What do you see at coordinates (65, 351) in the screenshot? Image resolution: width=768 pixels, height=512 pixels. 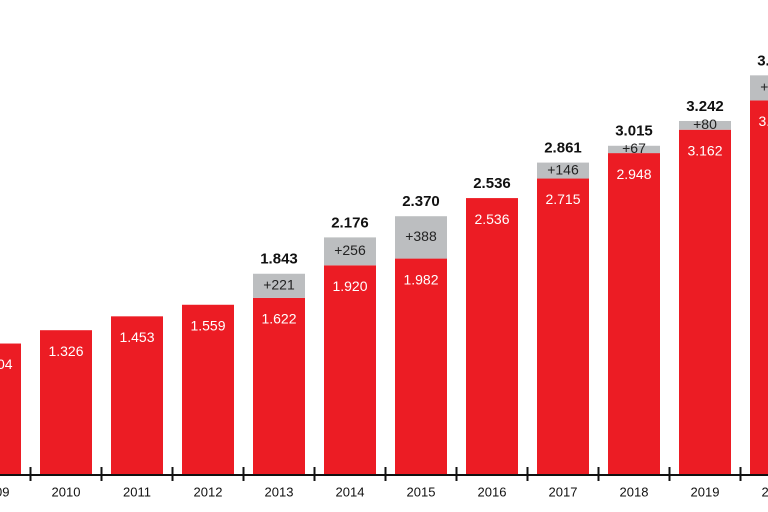 I see `value-label: 1.326` at bounding box center [65, 351].